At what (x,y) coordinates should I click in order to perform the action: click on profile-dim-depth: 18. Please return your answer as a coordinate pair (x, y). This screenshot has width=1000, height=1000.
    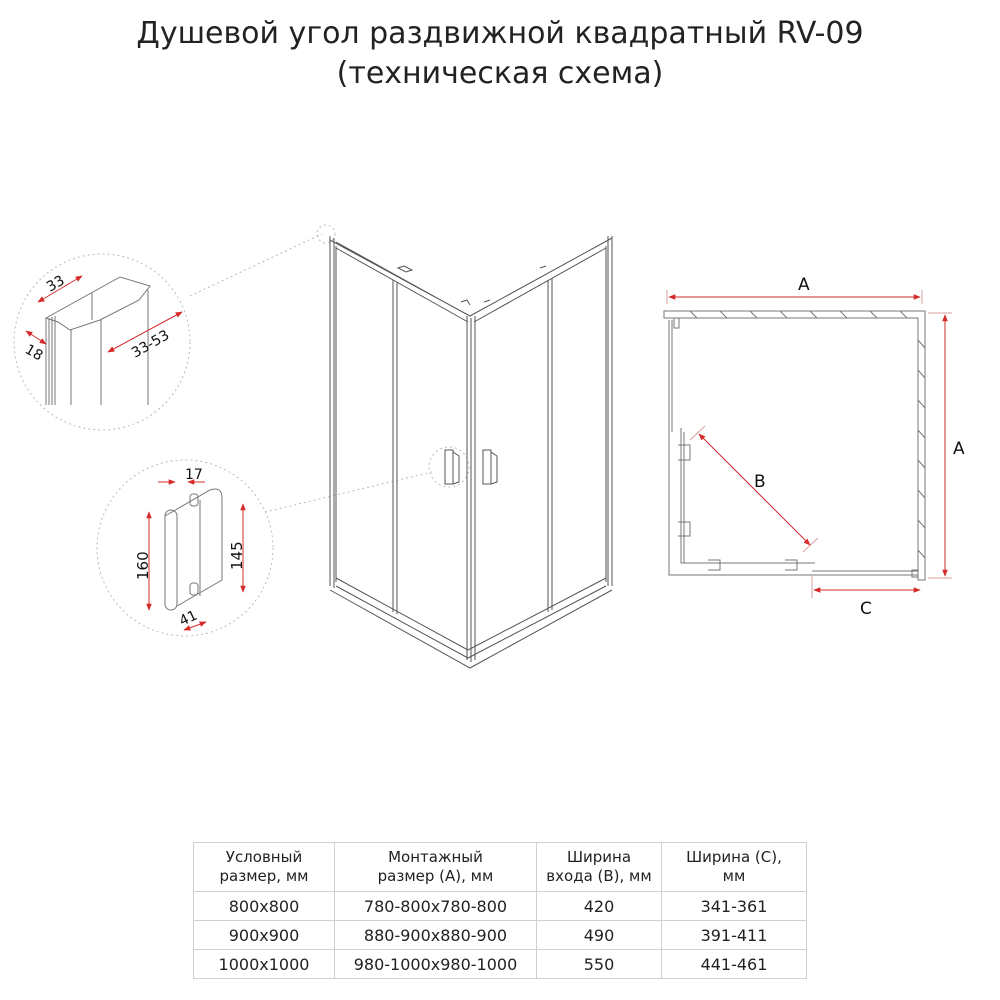
    Looking at the image, I should click on (33, 353).